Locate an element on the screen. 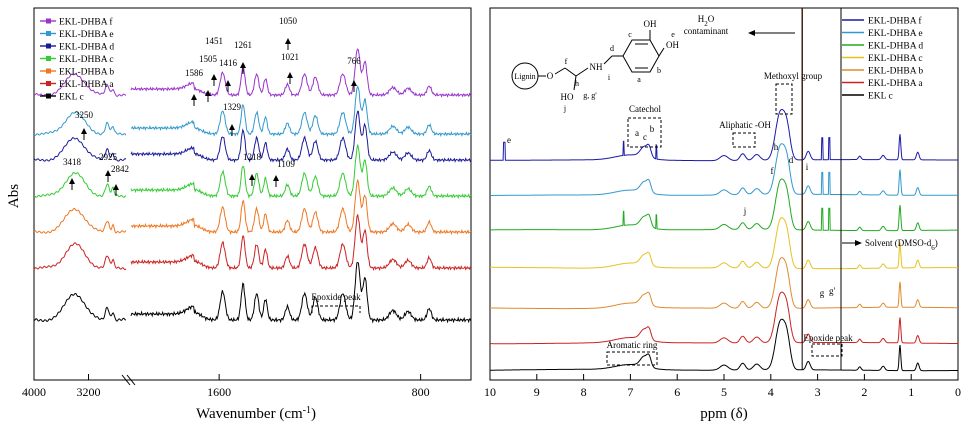  nmr-aliphatic-box is located at coordinates (744, 140).